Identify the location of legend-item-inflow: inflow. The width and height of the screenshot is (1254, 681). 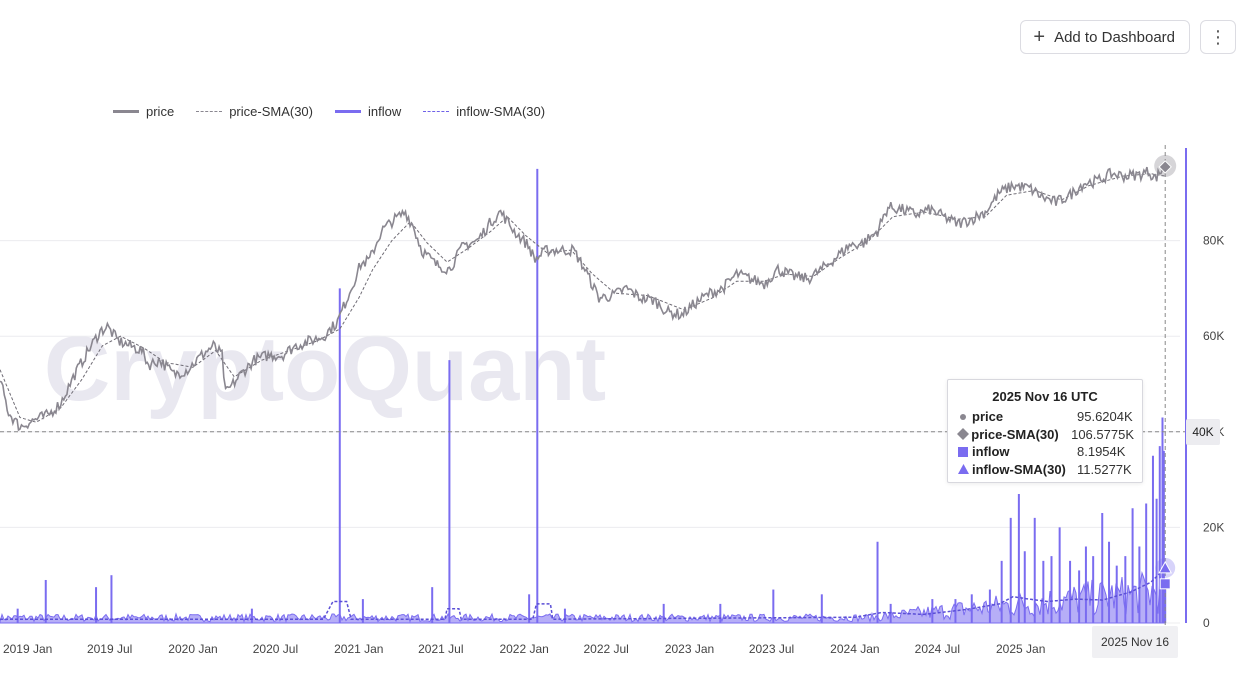
(368, 111).